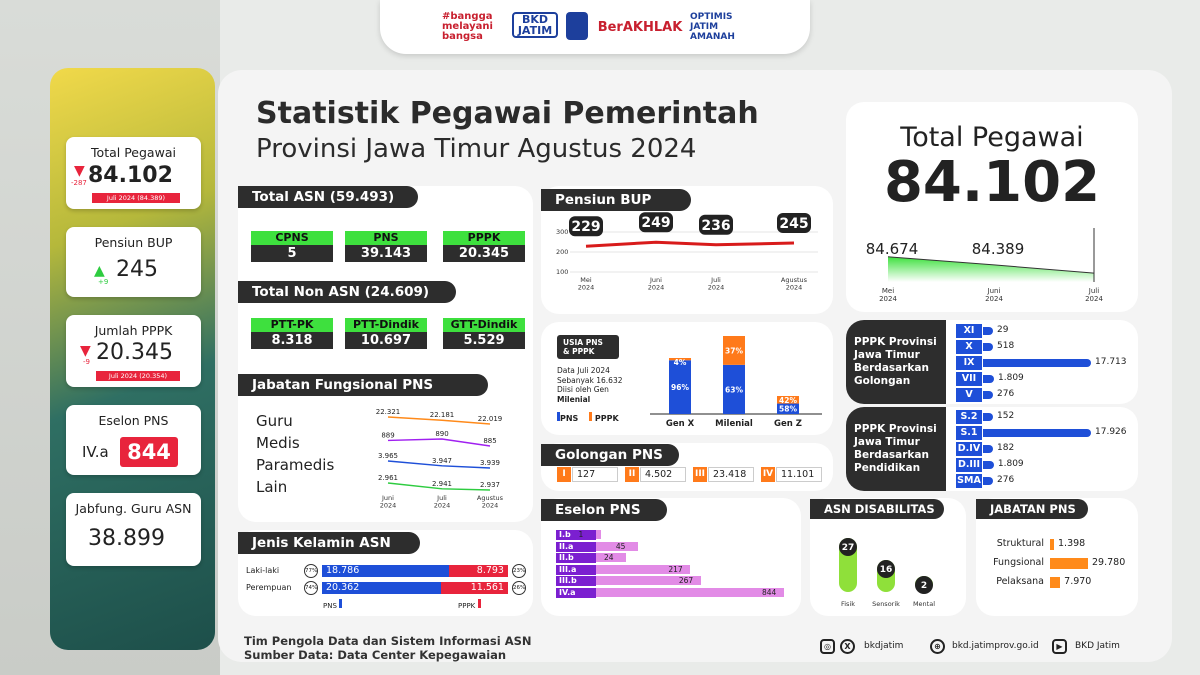 This screenshot has width=1200, height=675. I want to click on area-line, so click(991, 265).